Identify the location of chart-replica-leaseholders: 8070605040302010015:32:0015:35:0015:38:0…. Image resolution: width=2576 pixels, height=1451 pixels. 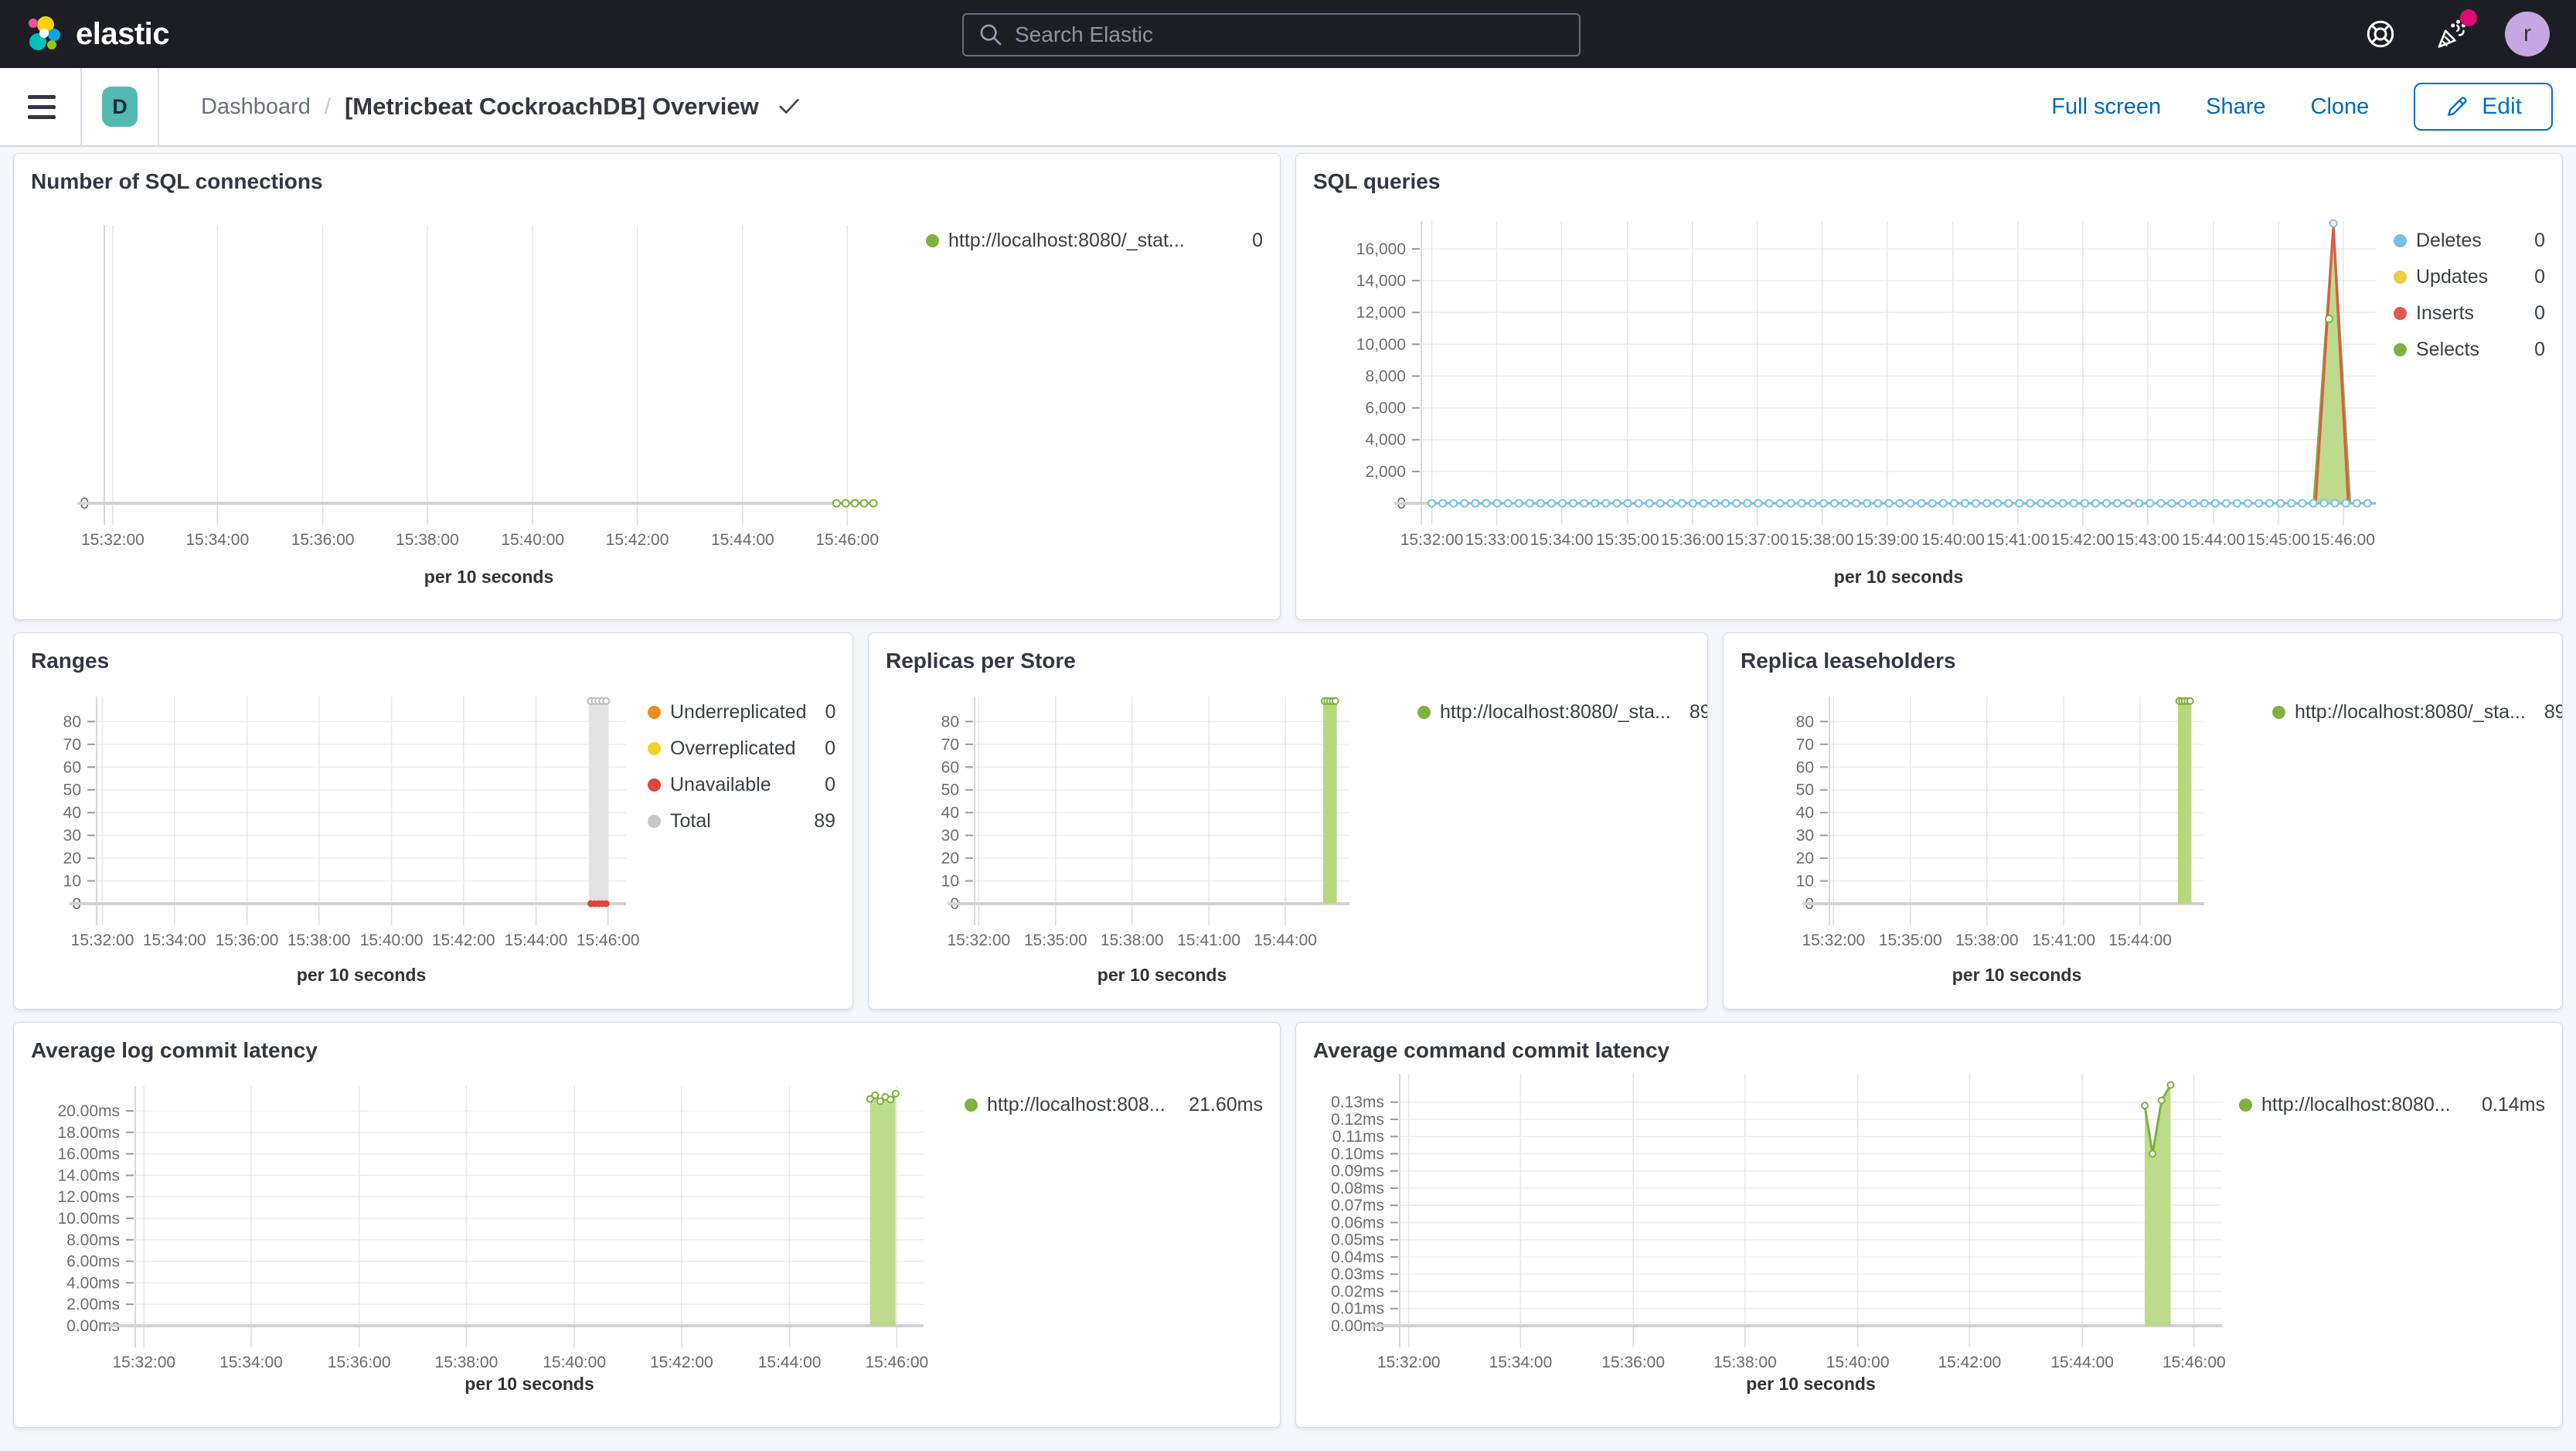
(2003, 831).